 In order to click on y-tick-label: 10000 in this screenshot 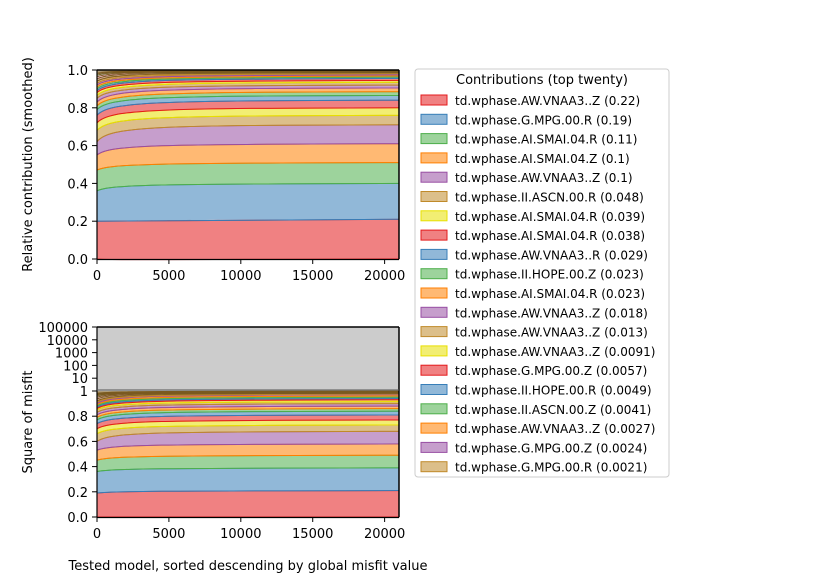, I will do `click(67, 341)`.